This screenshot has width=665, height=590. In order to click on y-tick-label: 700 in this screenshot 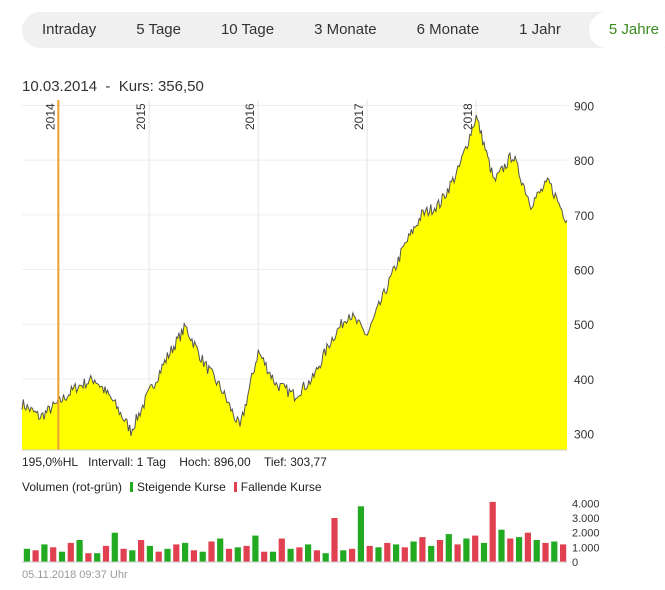, I will do `click(584, 216)`.